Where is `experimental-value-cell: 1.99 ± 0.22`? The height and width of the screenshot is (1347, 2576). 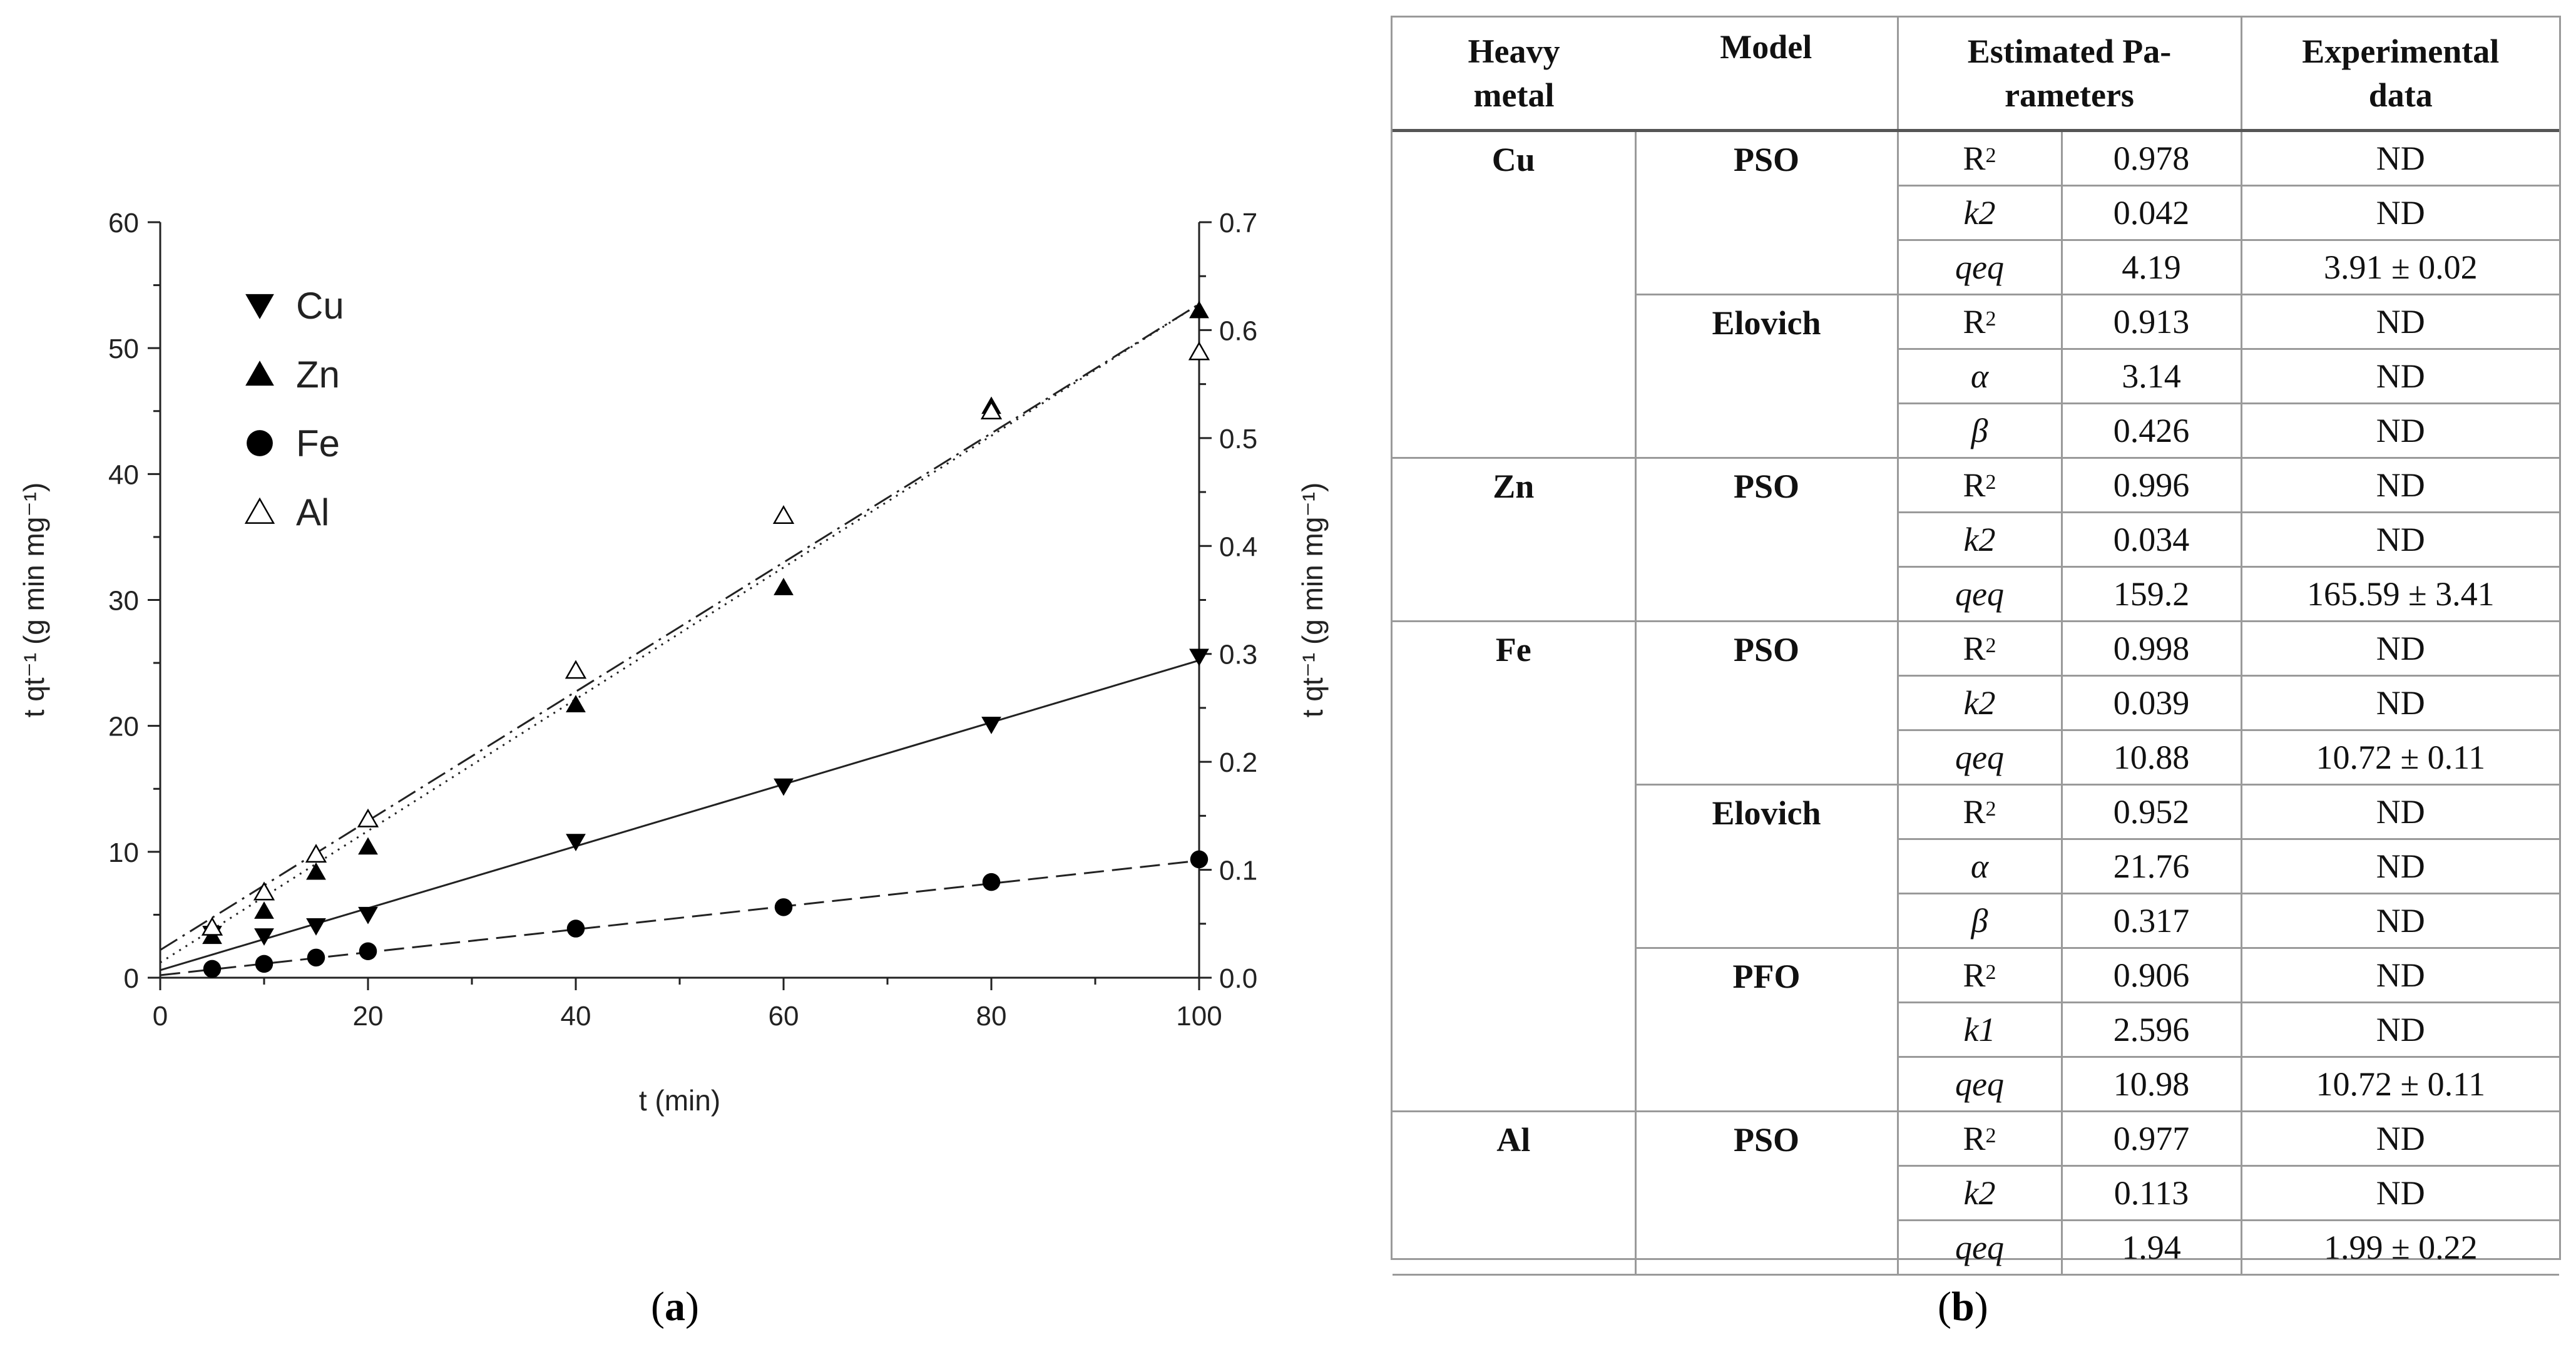 experimental-value-cell: 1.99 ± 0.22 is located at coordinates (2400, 1247).